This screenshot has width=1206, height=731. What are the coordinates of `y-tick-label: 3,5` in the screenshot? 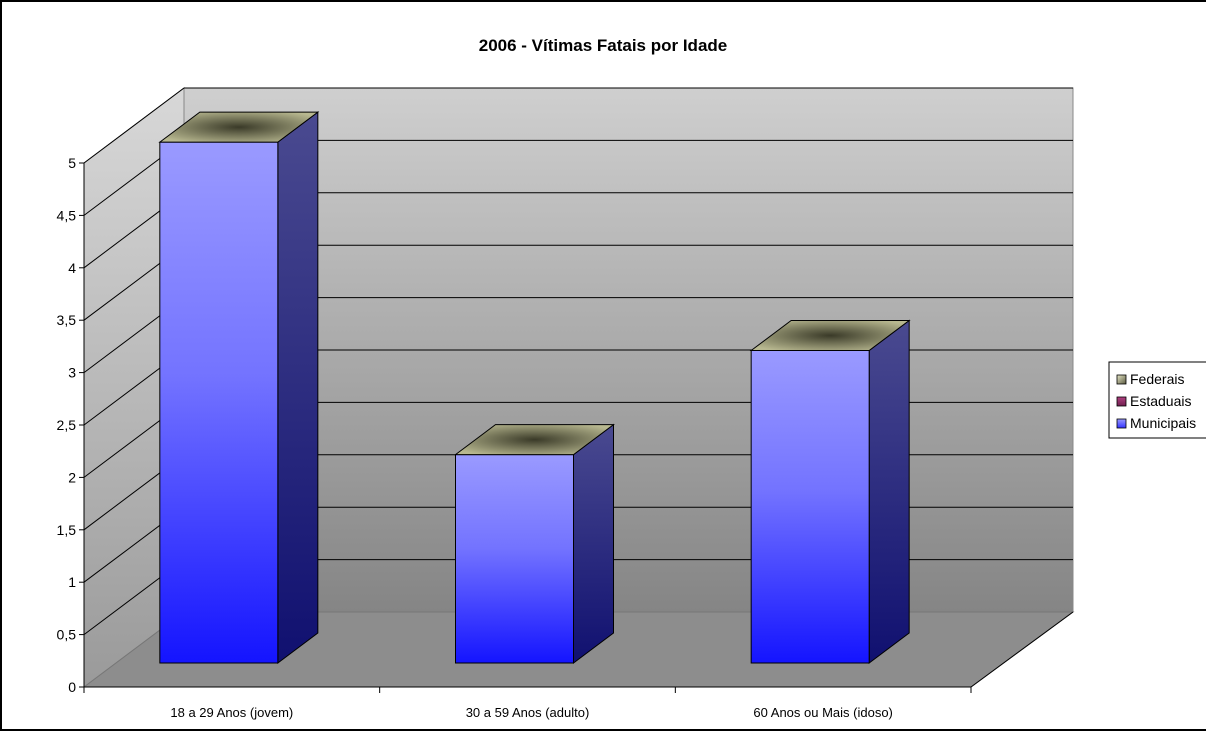 It's located at (67, 320).